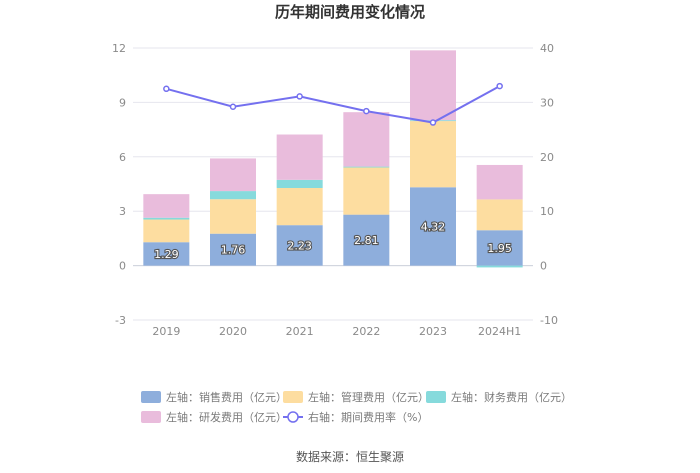 This screenshot has height=473, width=700. What do you see at coordinates (547, 48) in the screenshot?
I see `right-tick-label: 40` at bounding box center [547, 48].